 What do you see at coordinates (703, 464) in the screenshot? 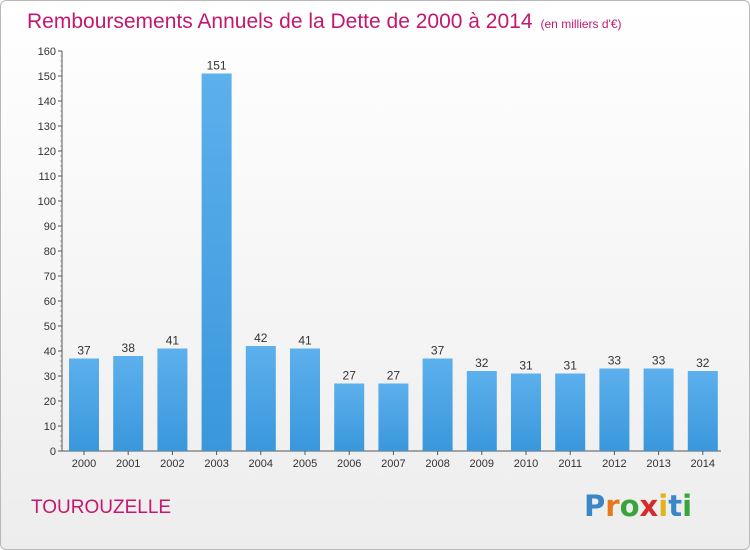
I see `x-tick-label: 2014` at bounding box center [703, 464].